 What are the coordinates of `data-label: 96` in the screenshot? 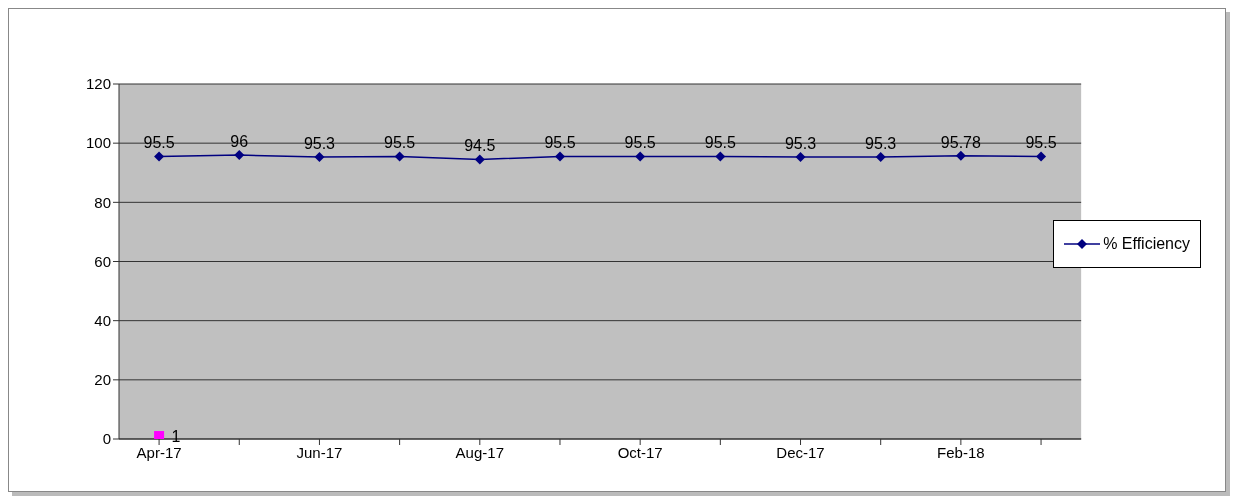 It's located at (239, 141).